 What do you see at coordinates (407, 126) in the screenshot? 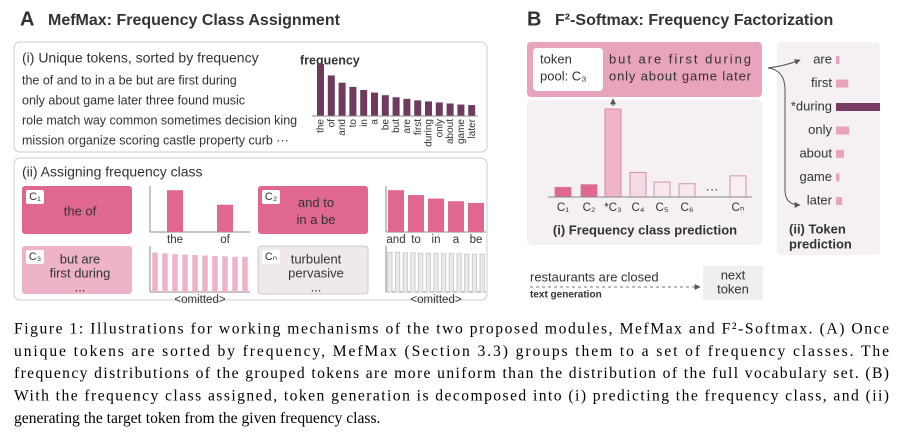
I see `x-tick-label: are` at bounding box center [407, 126].